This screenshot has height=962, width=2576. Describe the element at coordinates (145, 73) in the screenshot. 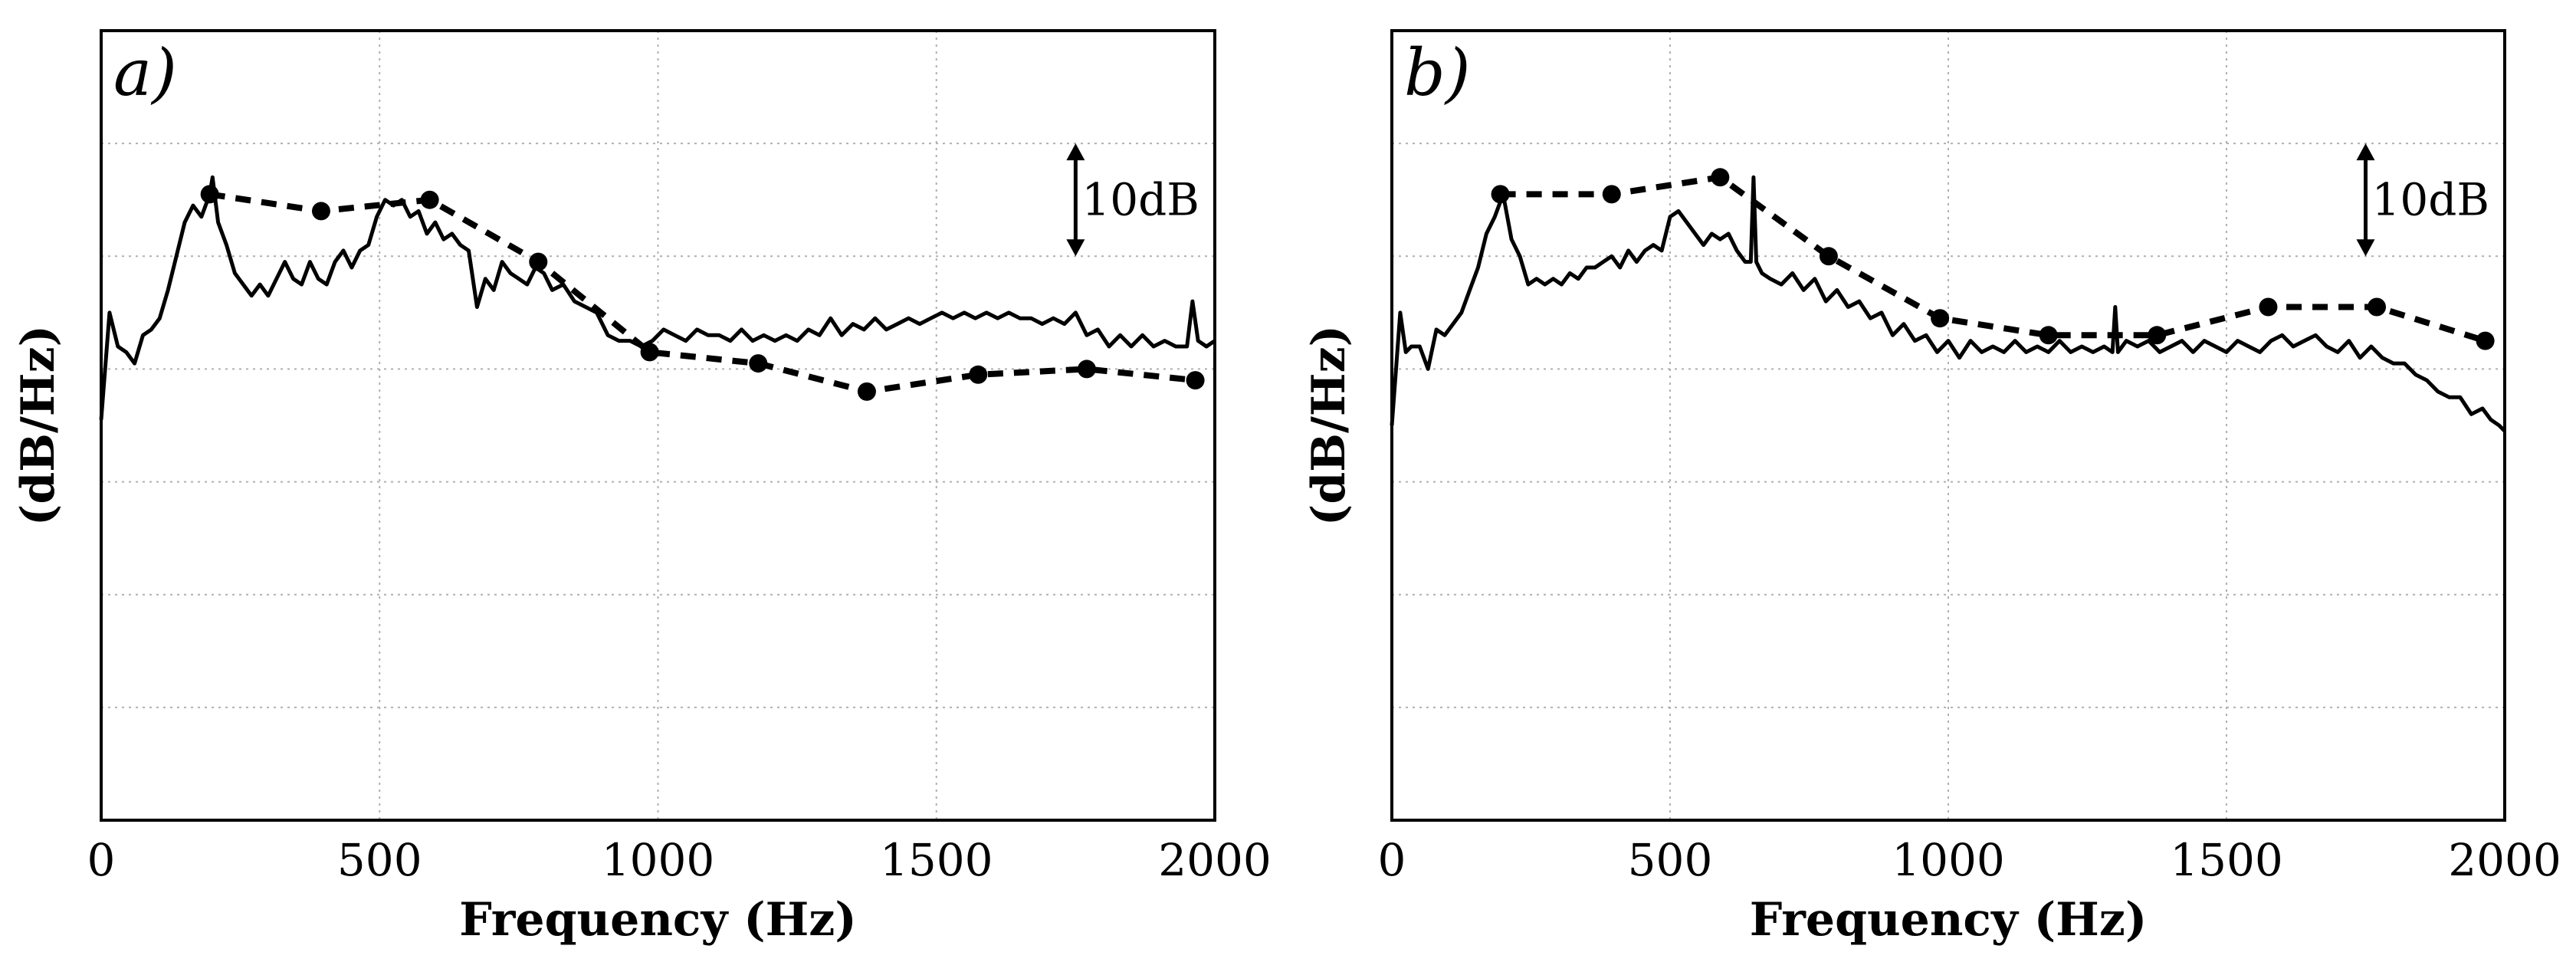

I see `panel-label: a)` at that location.